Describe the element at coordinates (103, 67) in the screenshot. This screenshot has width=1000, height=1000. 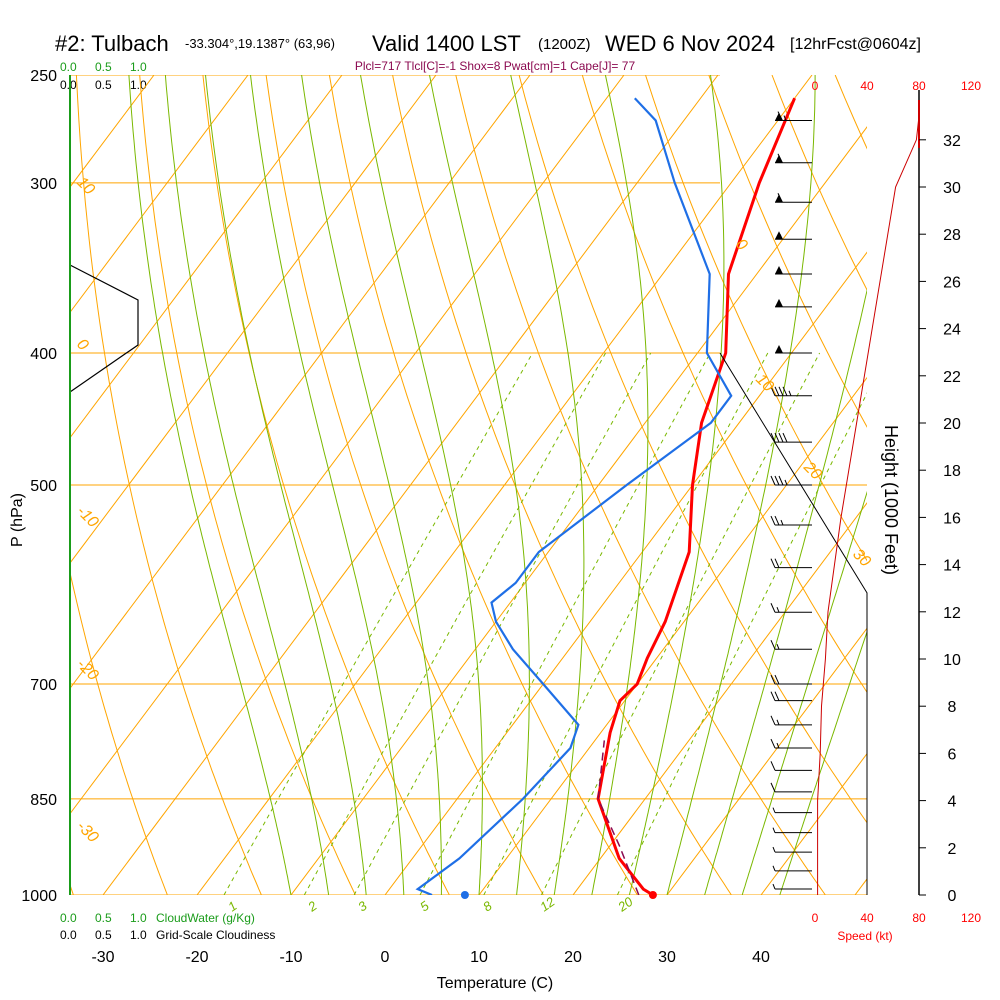
I see `cw-top-green-1: 0.5` at that location.